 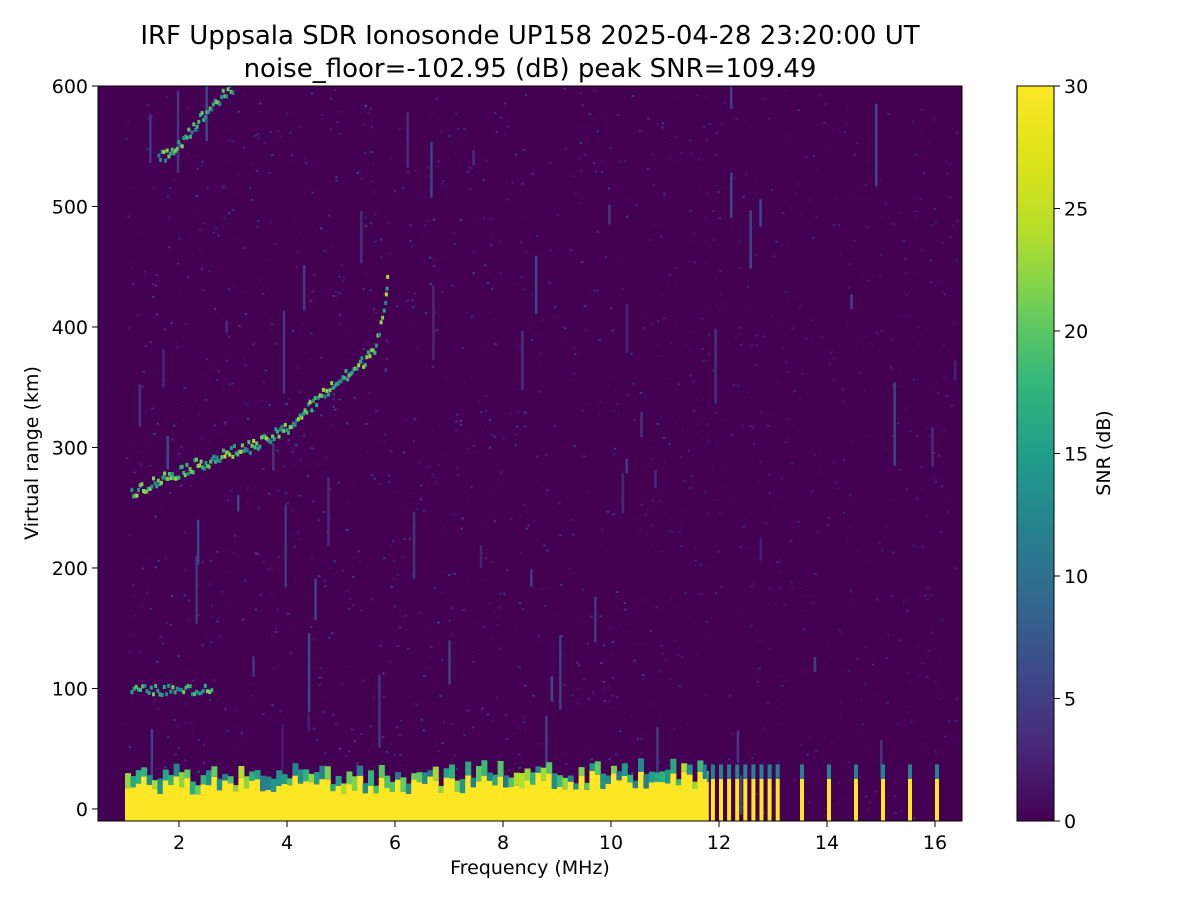 What do you see at coordinates (745, 799) in the screenshot?
I see `sounding-line` at bounding box center [745, 799].